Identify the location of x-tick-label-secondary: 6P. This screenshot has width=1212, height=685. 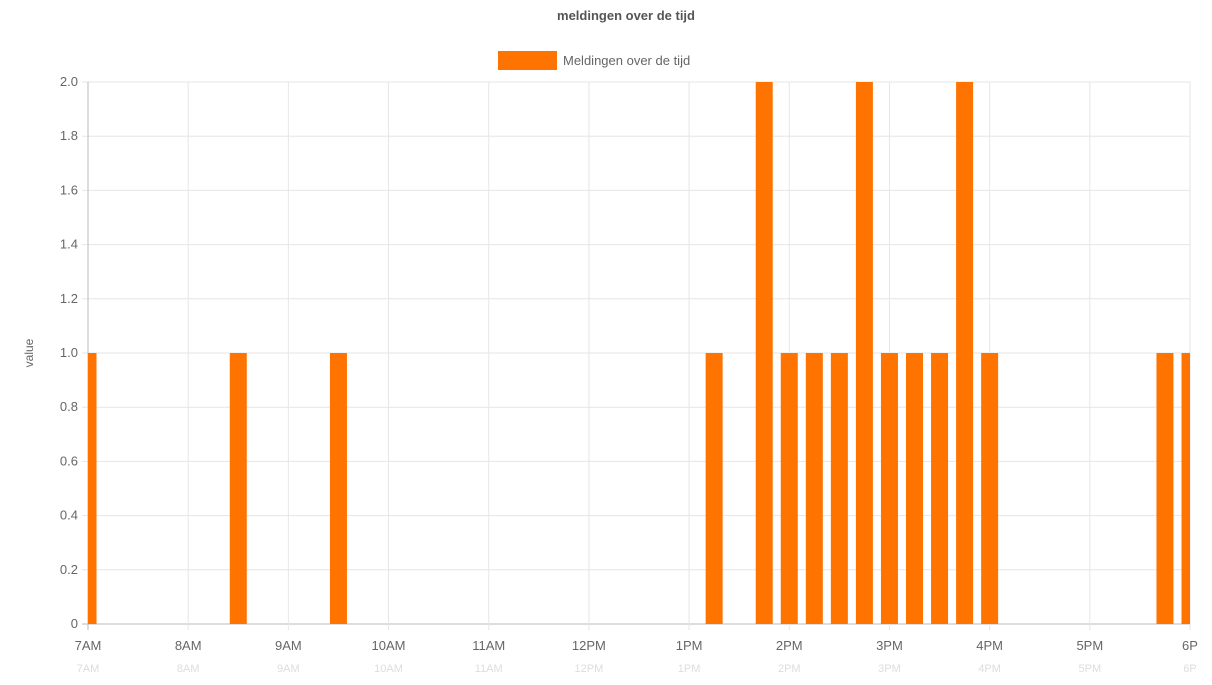
(1189, 669).